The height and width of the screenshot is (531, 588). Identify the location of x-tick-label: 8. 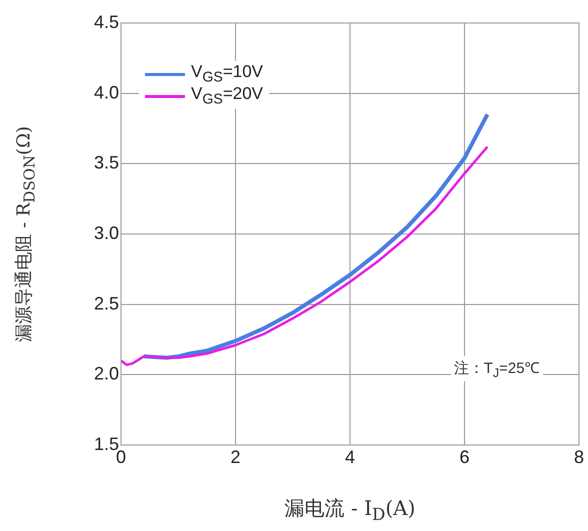
(579, 456).